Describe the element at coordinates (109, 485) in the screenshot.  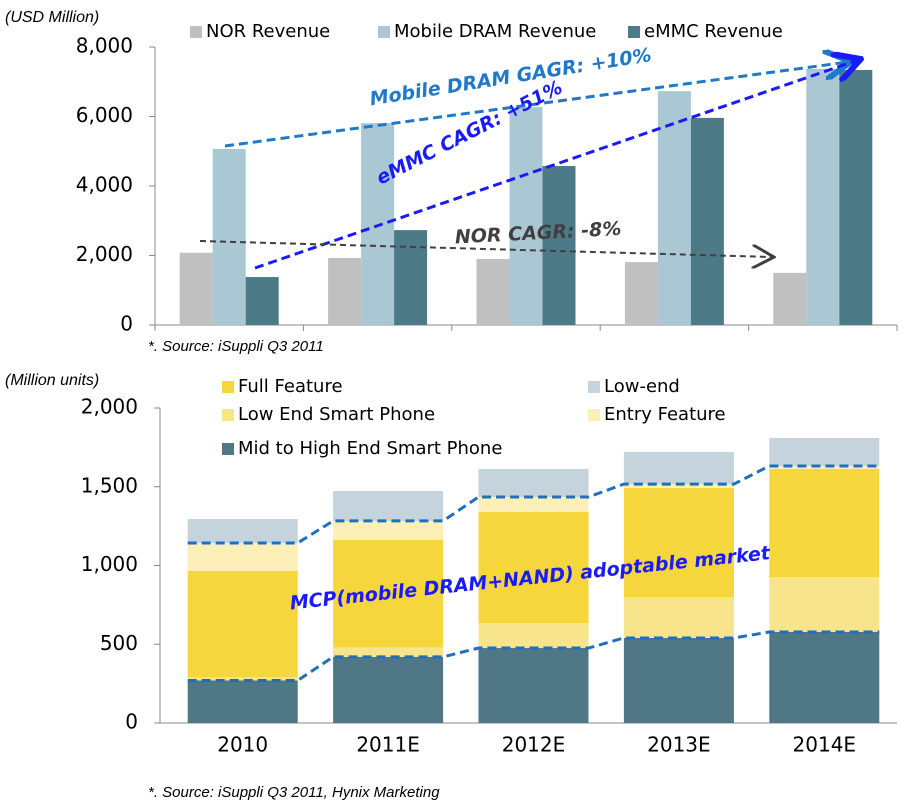
I see `y-tick-label: 1,500` at that location.